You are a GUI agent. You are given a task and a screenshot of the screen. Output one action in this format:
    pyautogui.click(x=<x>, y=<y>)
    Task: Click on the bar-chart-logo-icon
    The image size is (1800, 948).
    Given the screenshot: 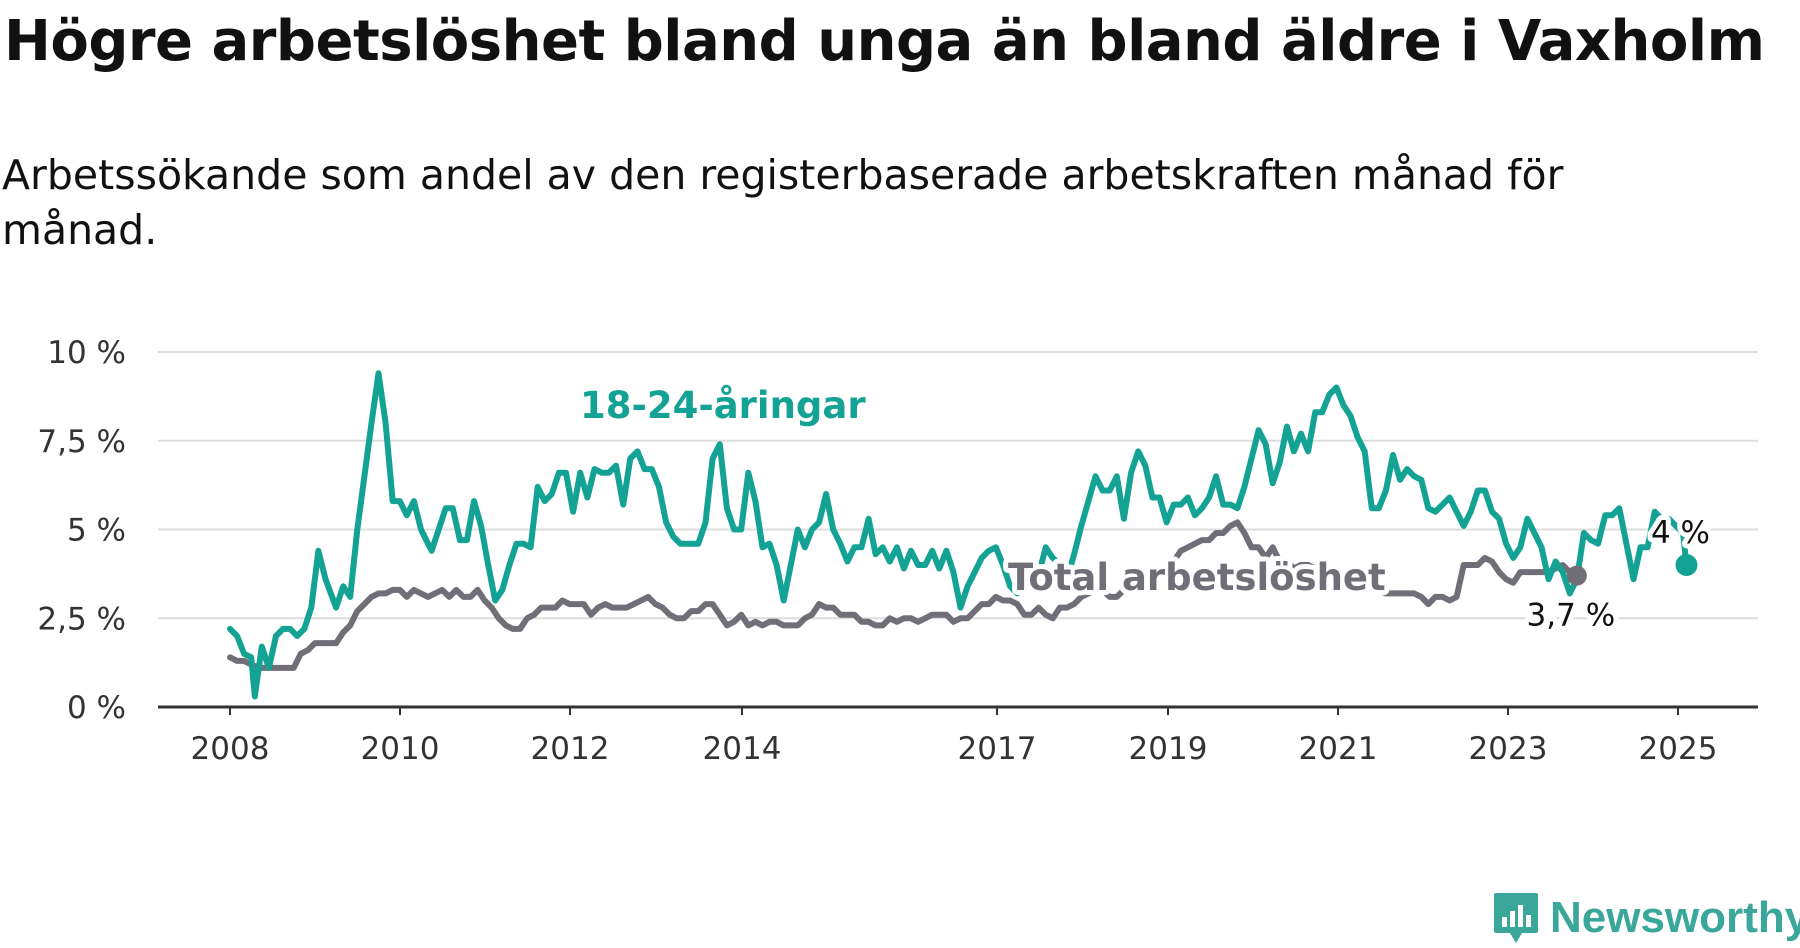 What is the action you would take?
    pyautogui.click(x=1516, y=918)
    